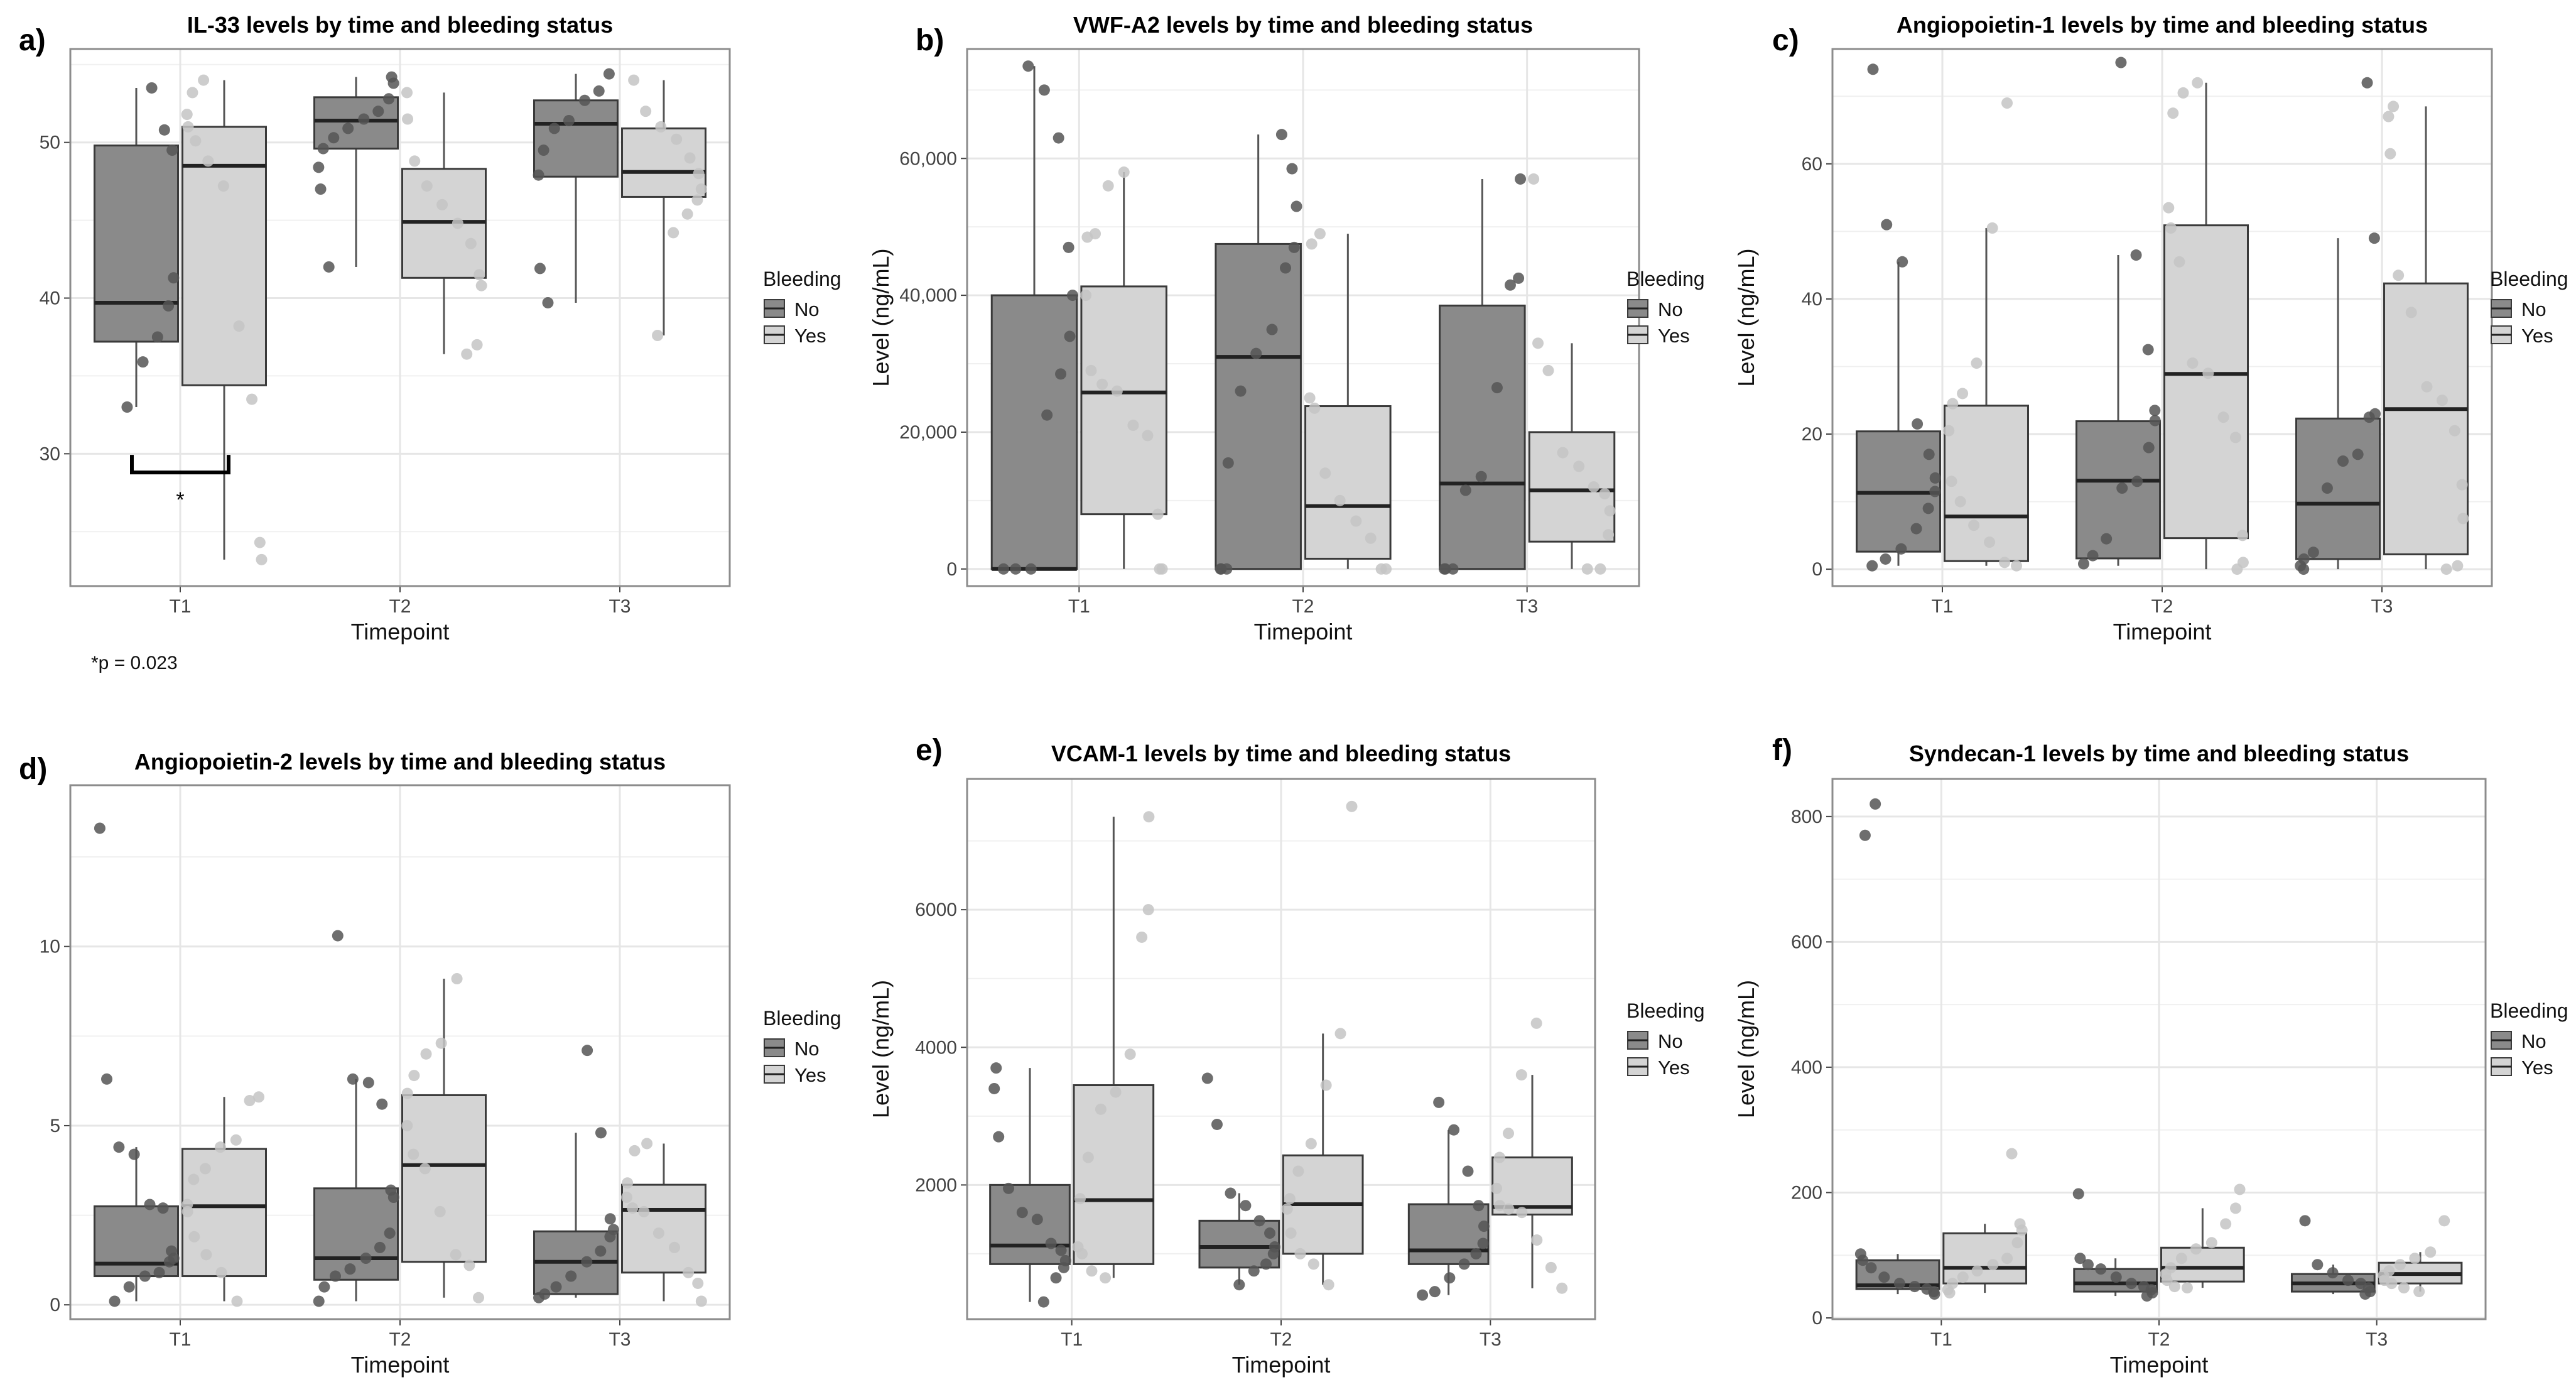 The image size is (2576, 1387). Describe the element at coordinates (1812, 299) in the screenshot. I see `y-tick-label: 40` at that location.